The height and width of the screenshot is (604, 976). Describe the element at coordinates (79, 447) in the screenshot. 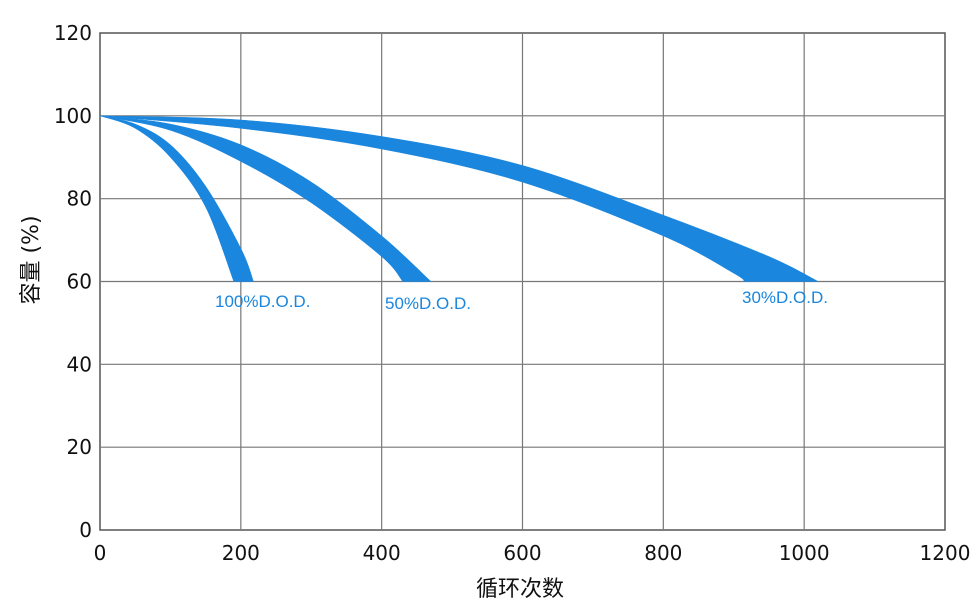

I see `y-tick-label: 20` at that location.